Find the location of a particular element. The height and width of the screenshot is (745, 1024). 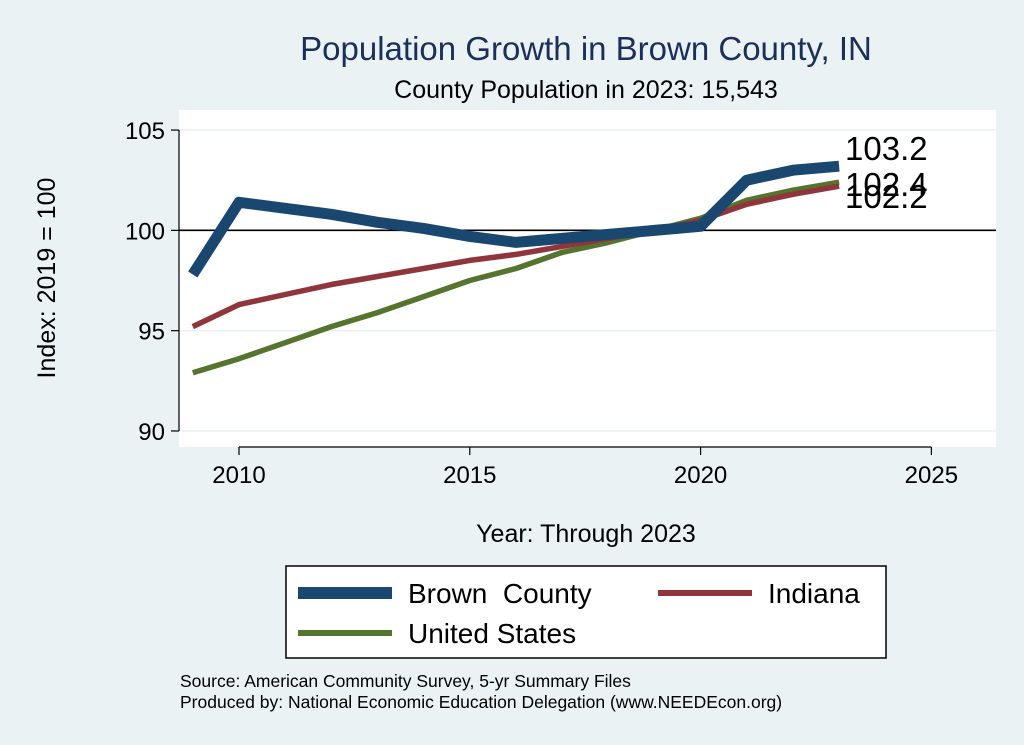

legend-box is located at coordinates (586, 612).